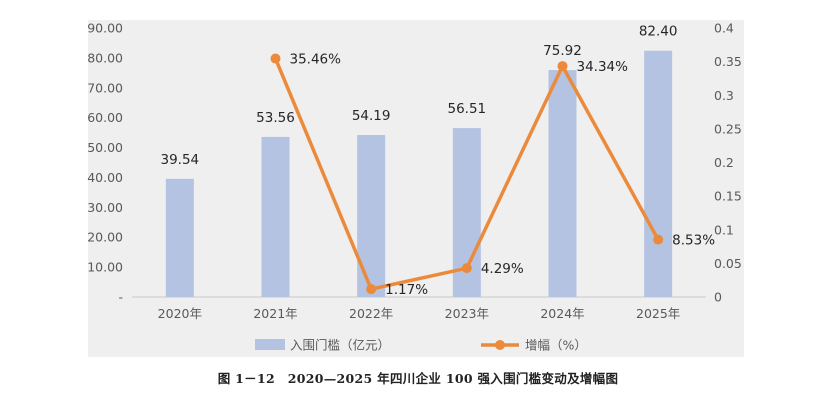 The image size is (836, 409). I want to click on right-tick-label: 0, so click(718, 297).